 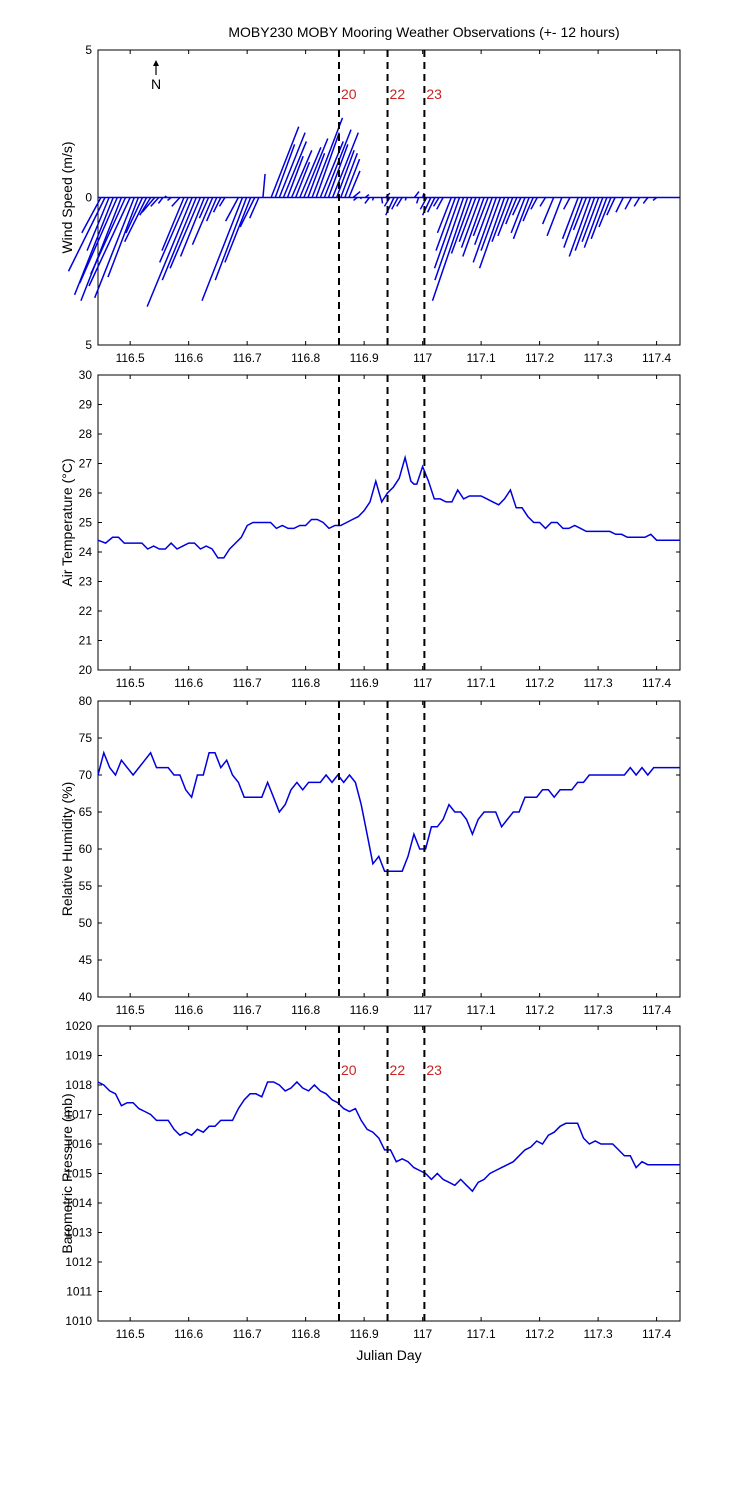 What do you see at coordinates (86, 641) in the screenshot?
I see `y-tick-label: 21` at bounding box center [86, 641].